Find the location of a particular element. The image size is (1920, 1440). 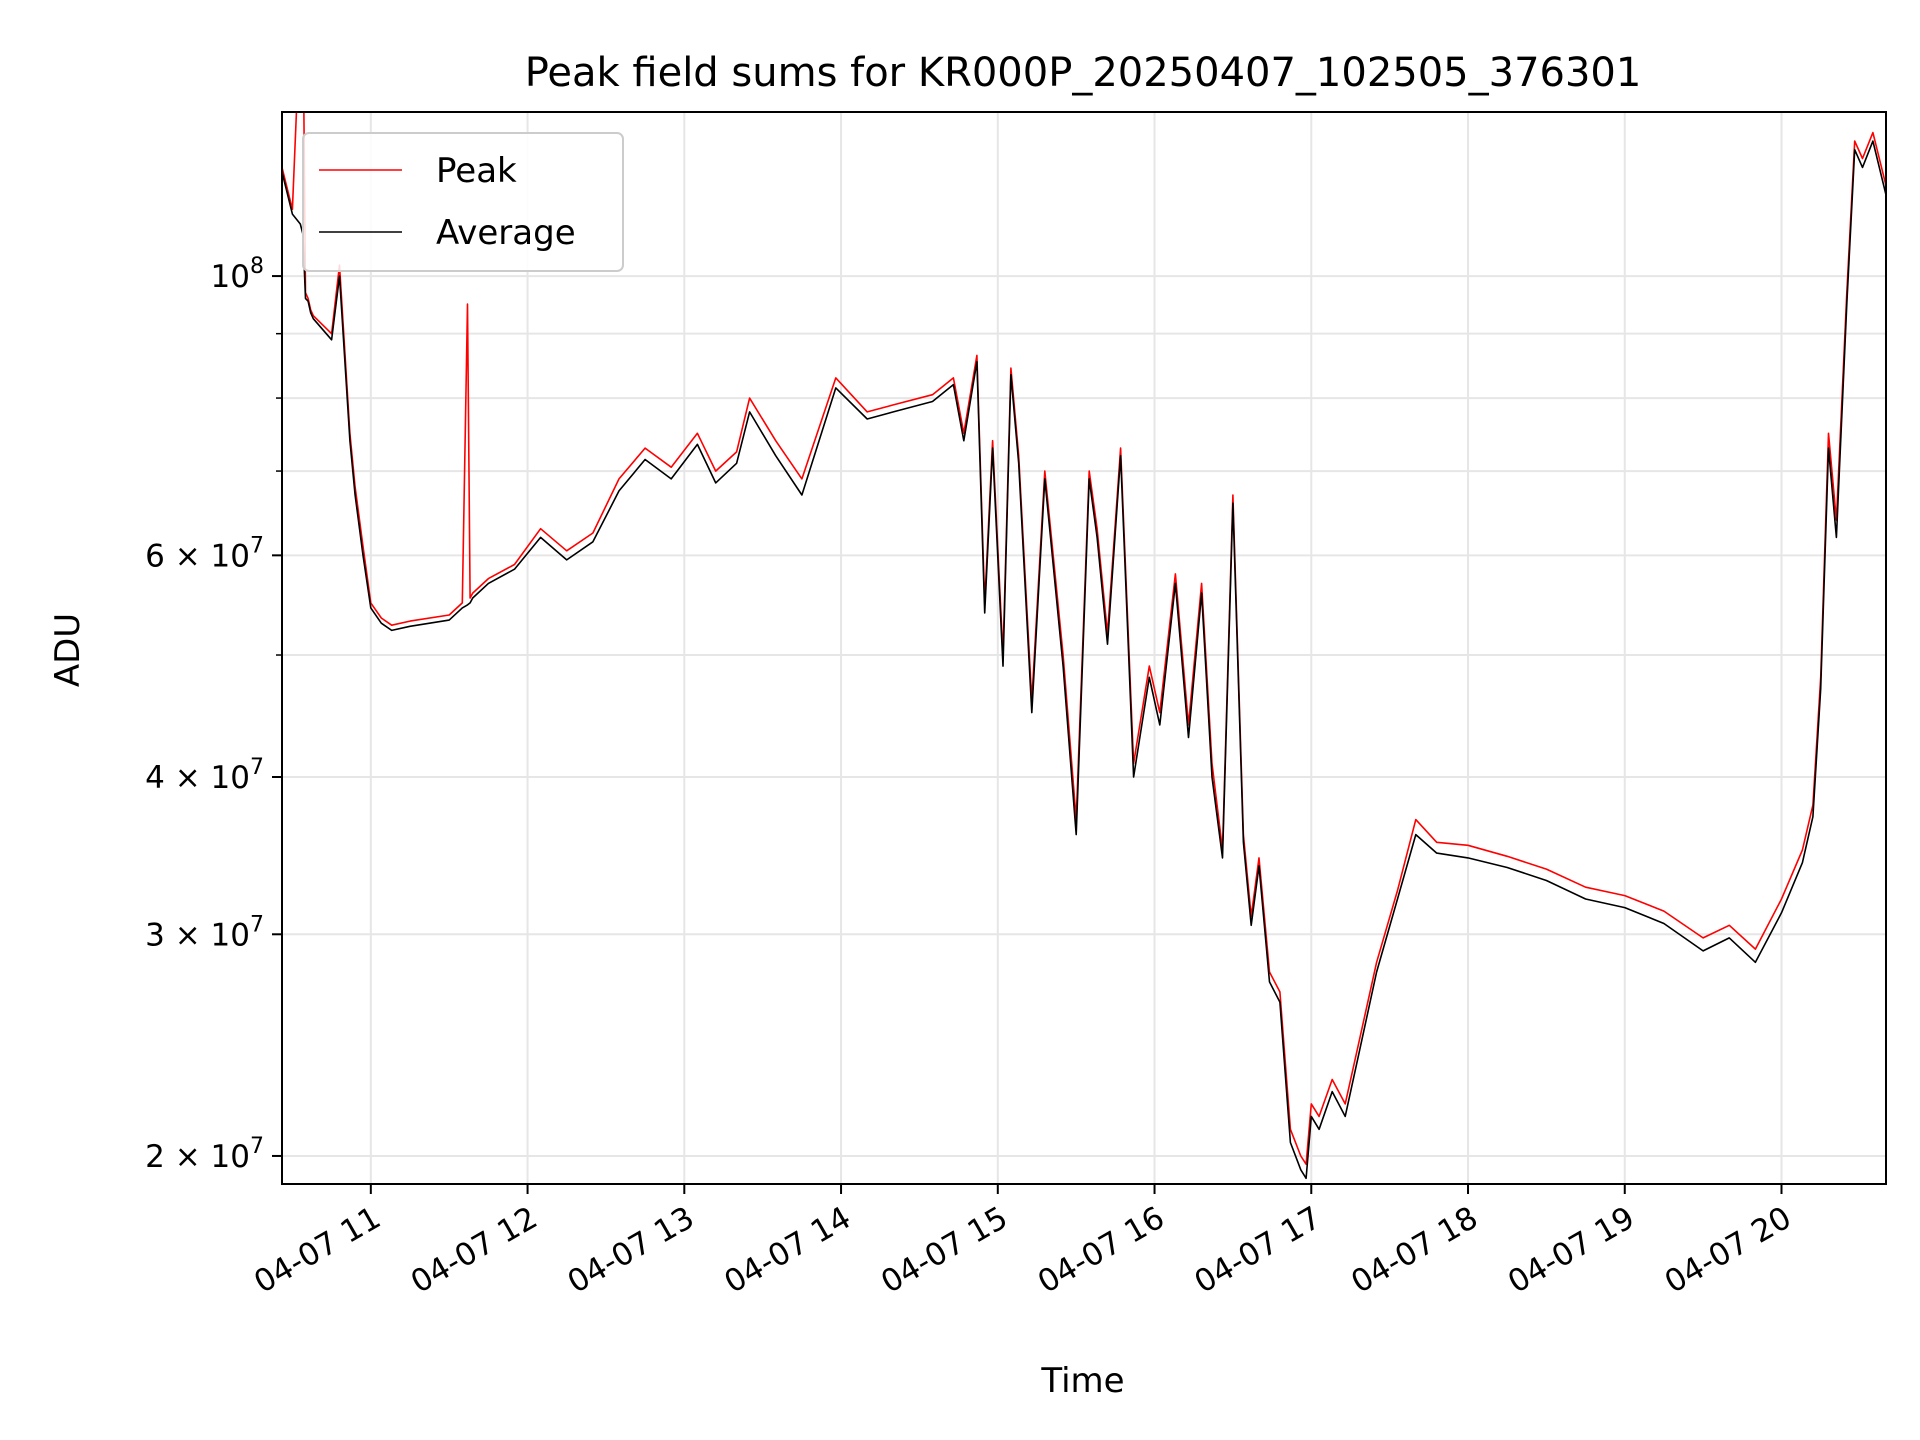

y-tick-label: 2 × 107 is located at coordinates (204, 1154).